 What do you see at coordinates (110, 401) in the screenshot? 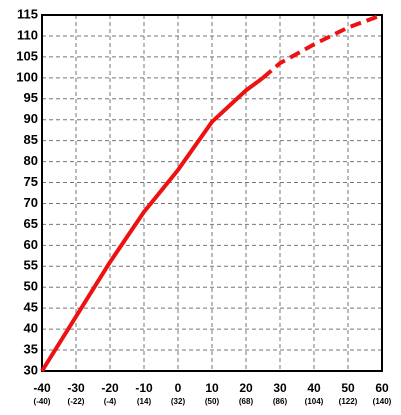
I see `x2-tick-label: (-4)` at bounding box center [110, 401].